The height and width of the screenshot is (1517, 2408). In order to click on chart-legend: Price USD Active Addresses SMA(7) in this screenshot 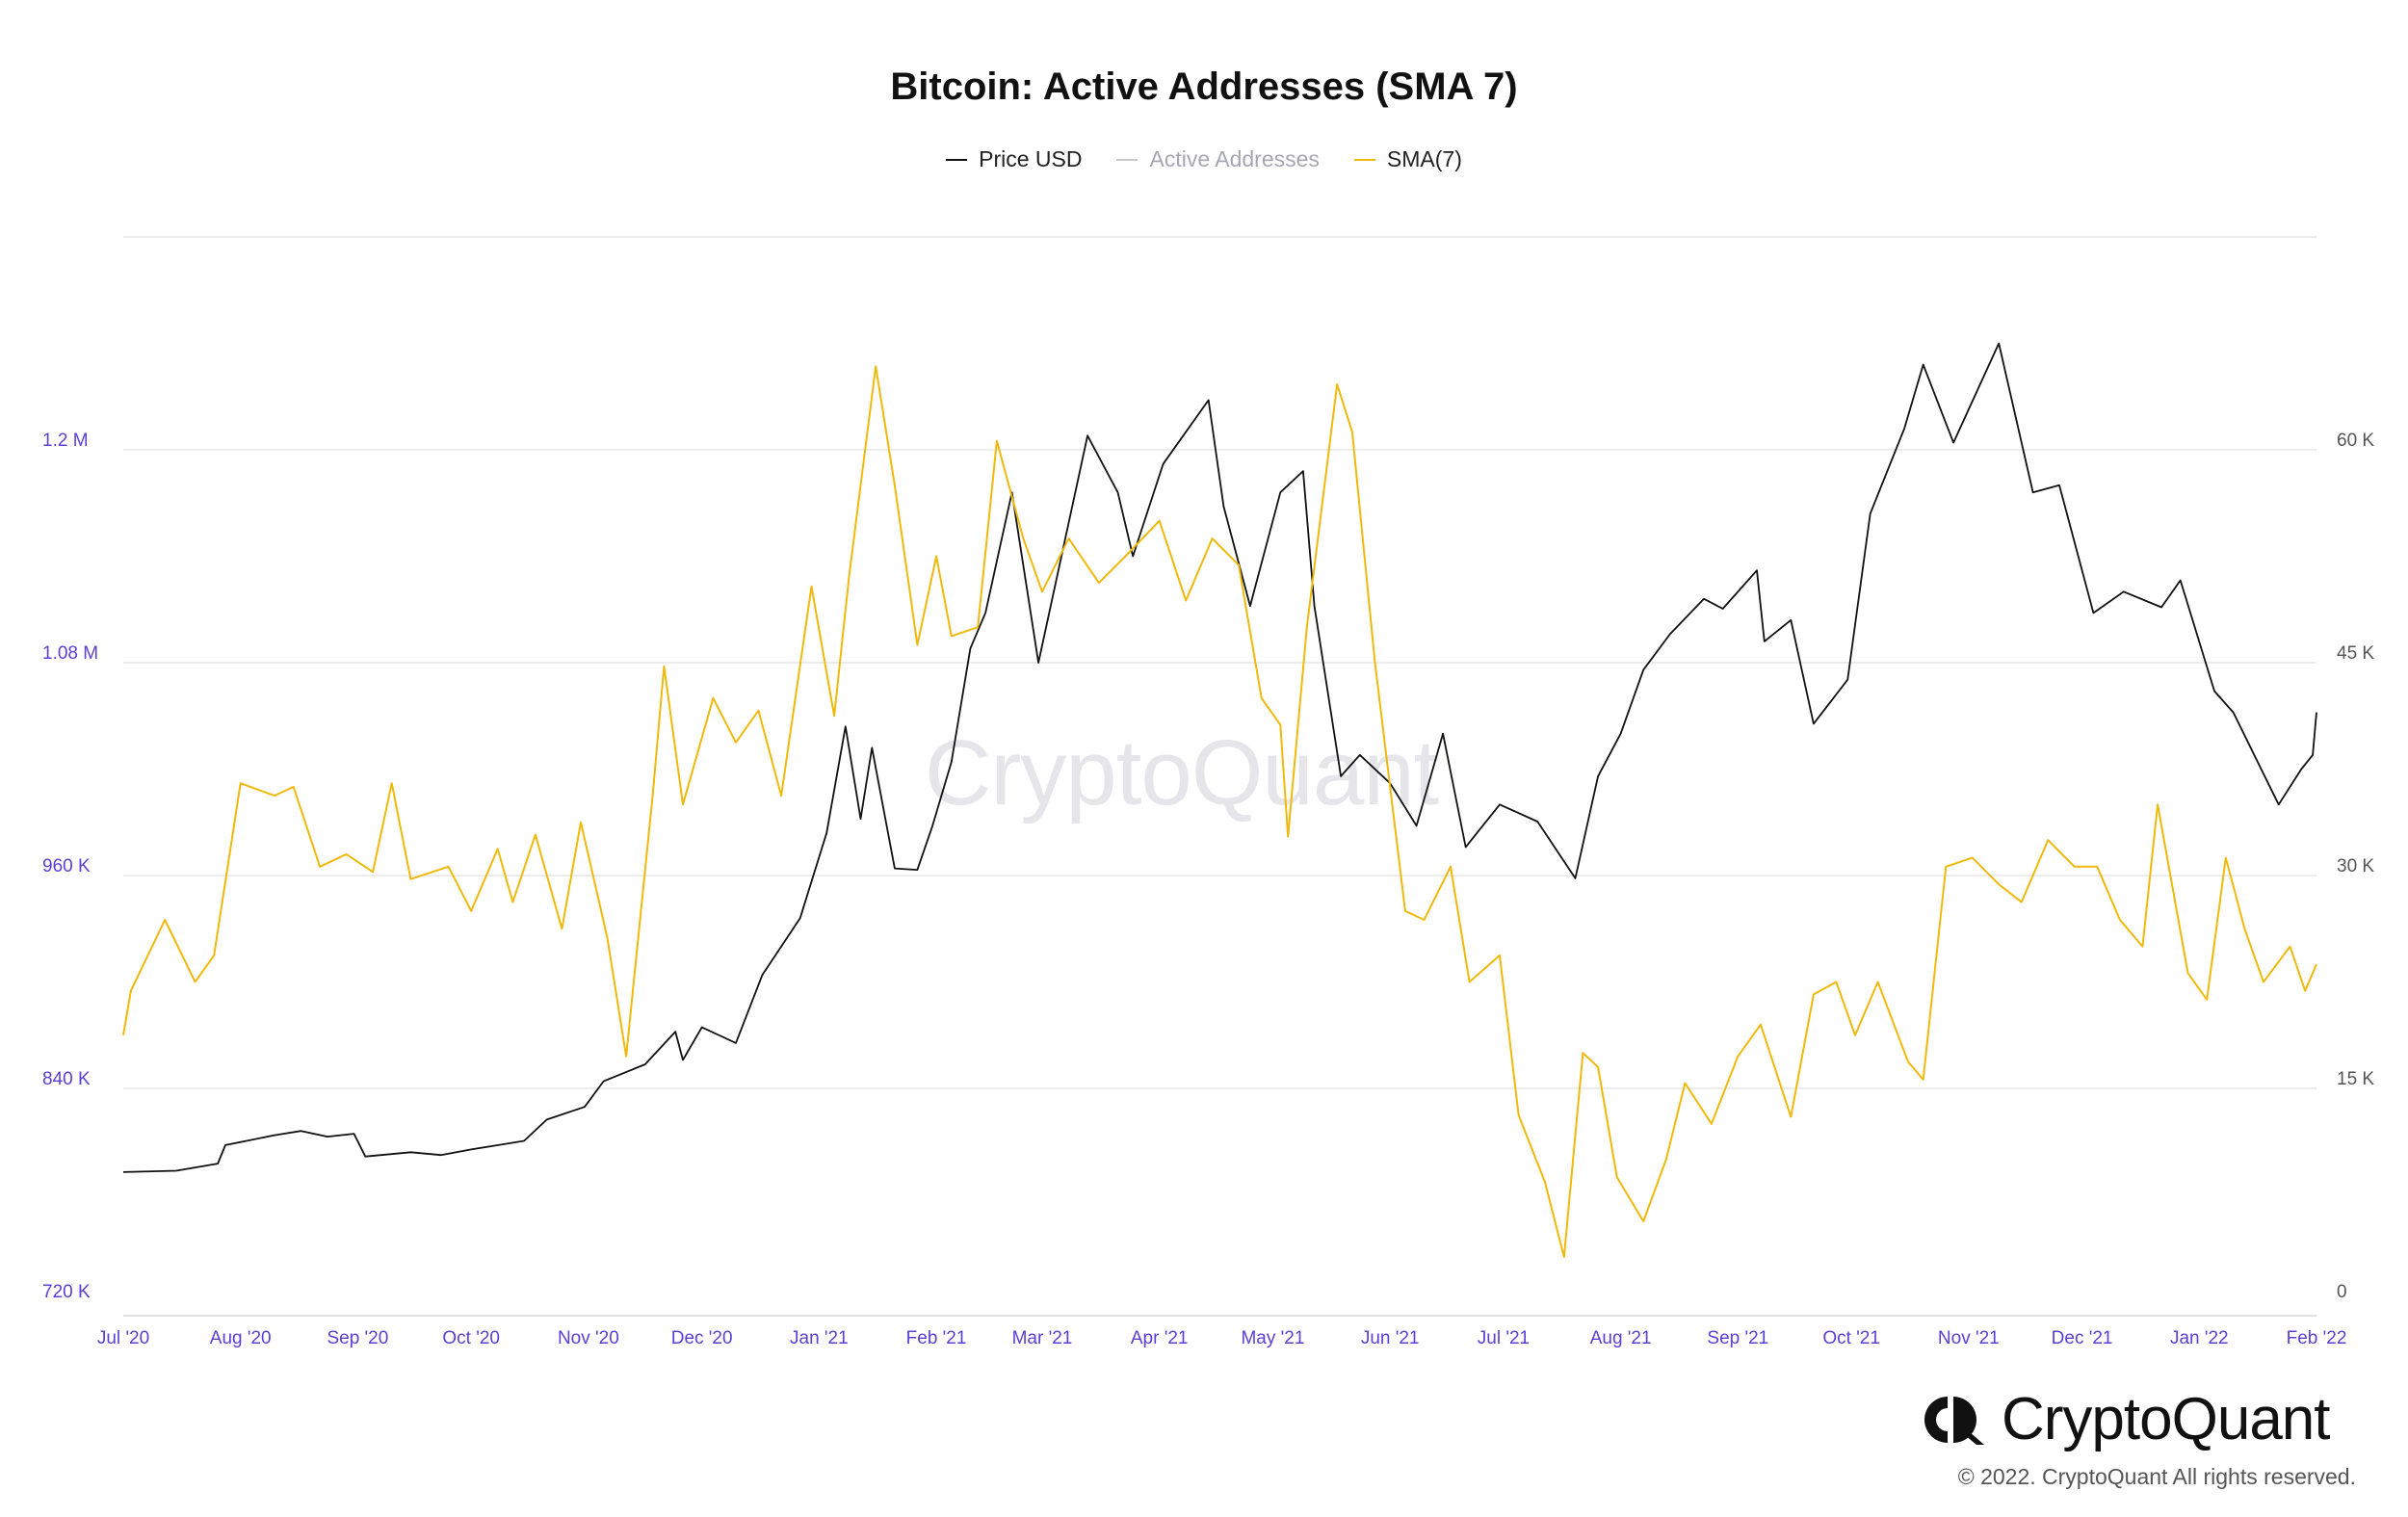, I will do `click(1204, 159)`.